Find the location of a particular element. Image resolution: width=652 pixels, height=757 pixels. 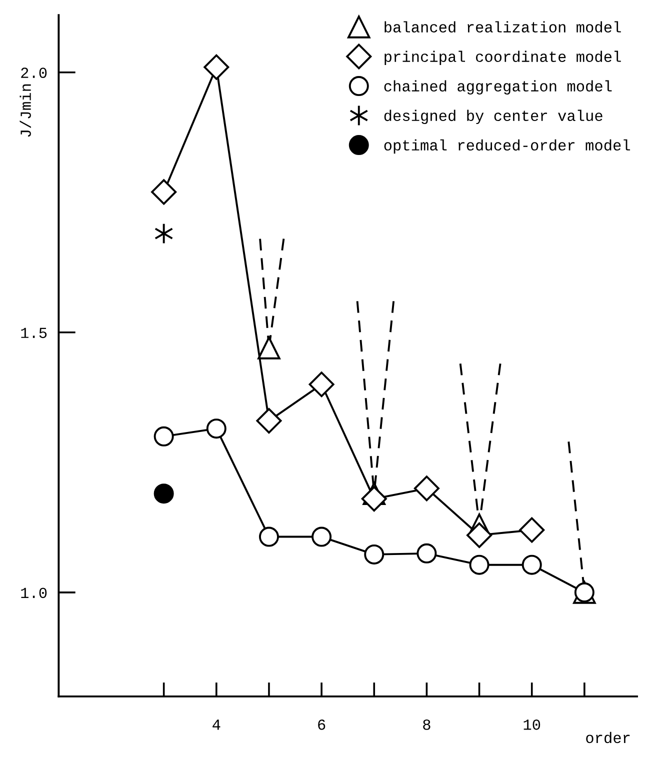

x-tick-label: 10 is located at coordinates (532, 725).